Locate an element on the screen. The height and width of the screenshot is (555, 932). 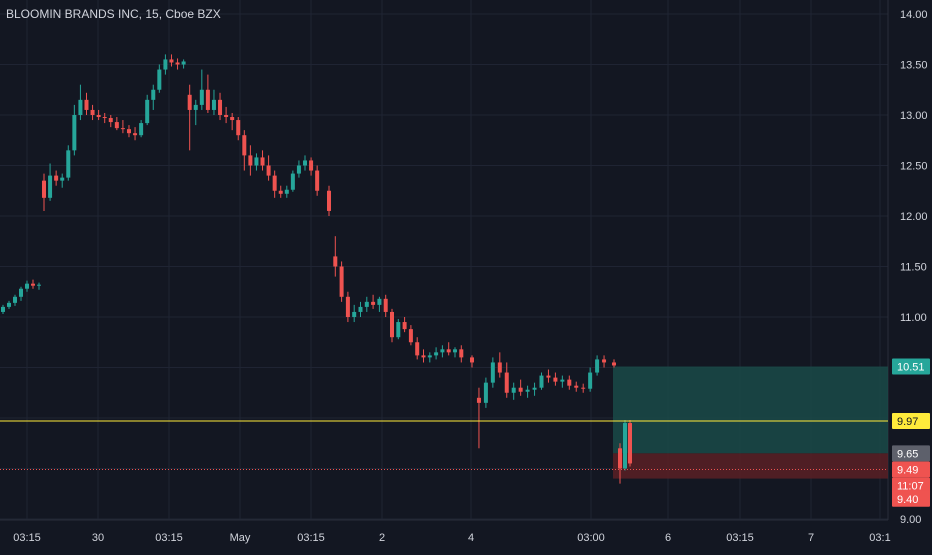
price-tick-label: 9.00 is located at coordinates (910, 520).